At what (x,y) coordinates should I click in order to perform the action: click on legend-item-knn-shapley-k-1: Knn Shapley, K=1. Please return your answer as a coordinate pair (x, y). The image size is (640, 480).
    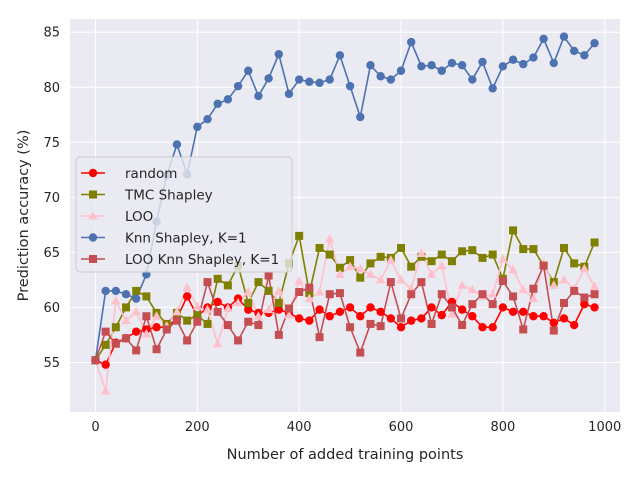
    Looking at the image, I should click on (164, 239).